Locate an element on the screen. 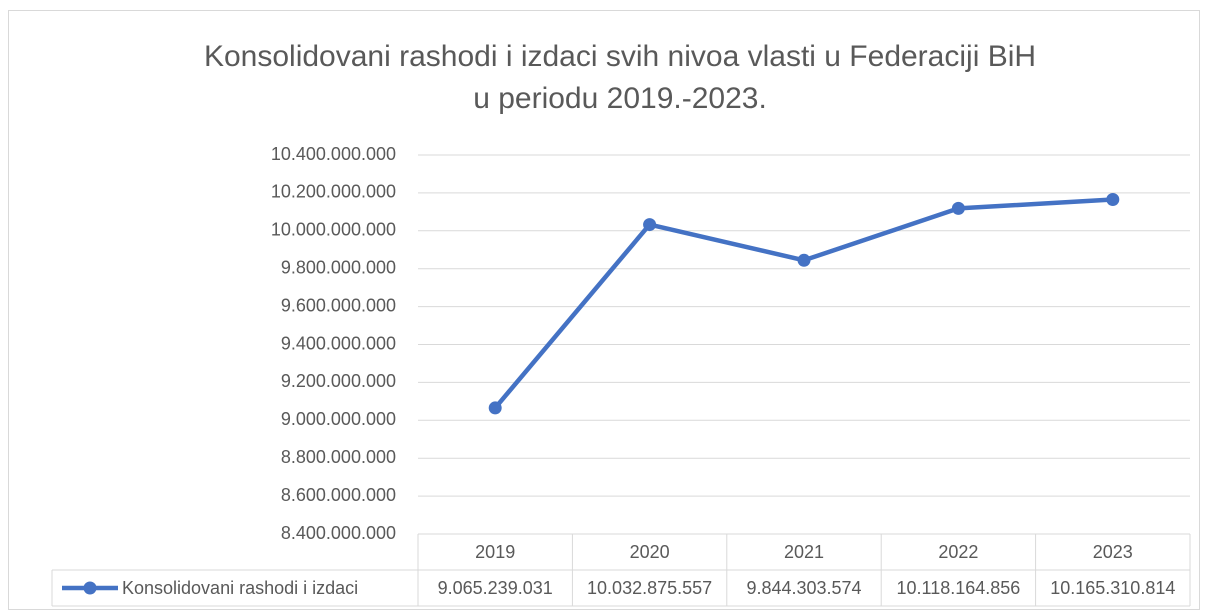 The image size is (1209, 615). legend-marker is located at coordinates (90, 588).